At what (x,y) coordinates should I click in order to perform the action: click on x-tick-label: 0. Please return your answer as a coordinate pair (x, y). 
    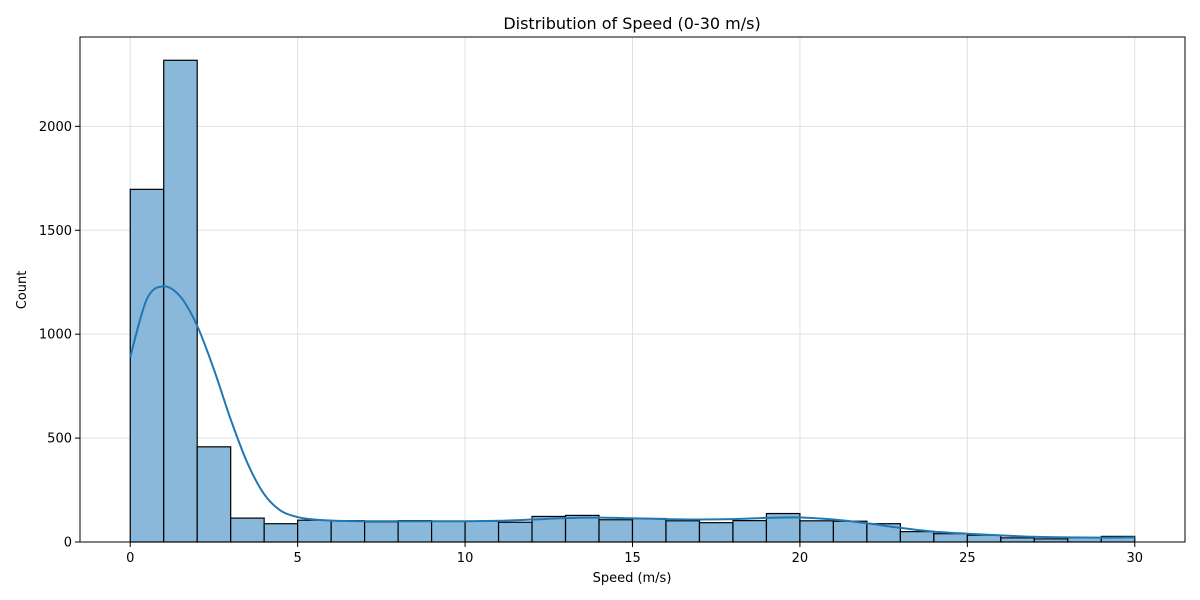
    Looking at the image, I should click on (130, 558).